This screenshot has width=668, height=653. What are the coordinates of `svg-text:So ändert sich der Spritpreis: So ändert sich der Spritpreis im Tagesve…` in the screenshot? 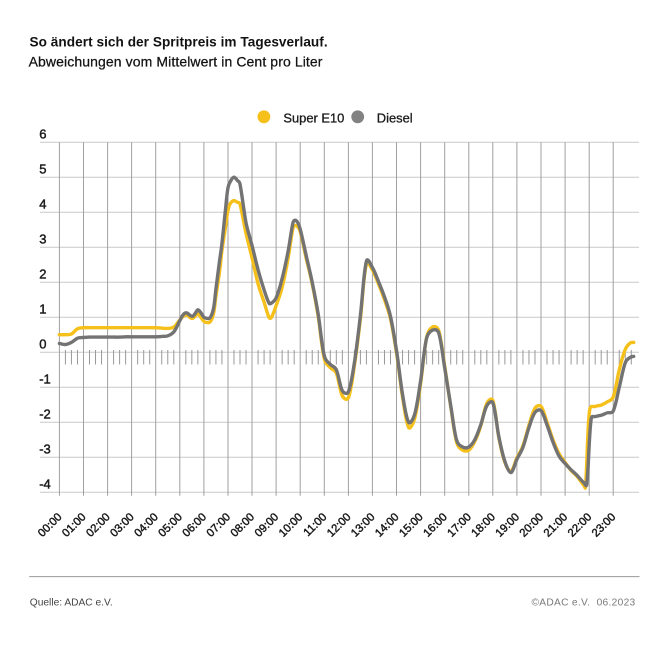 It's located at (179, 42).